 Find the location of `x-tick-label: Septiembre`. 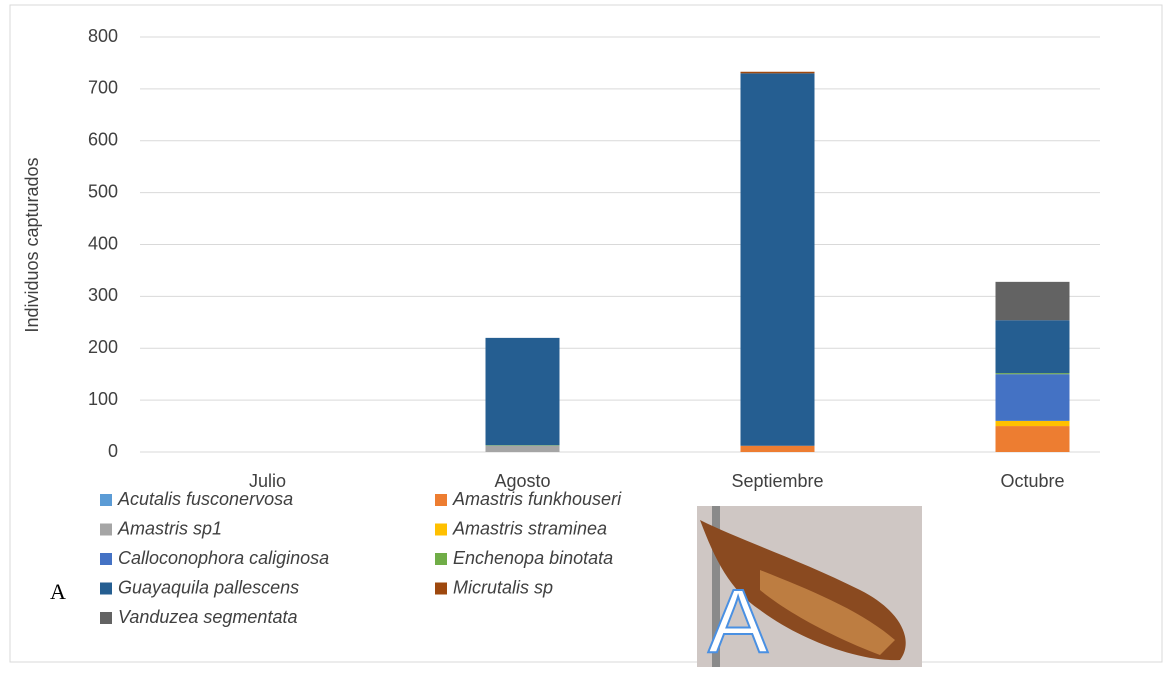

x-tick-label: Septiembre is located at coordinates (777, 481).